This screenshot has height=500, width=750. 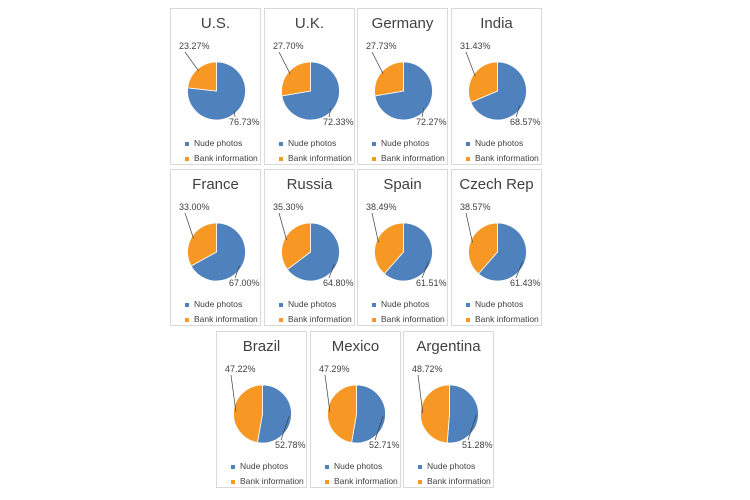 I want to click on chart-title: Czech Rep, so click(x=496, y=184).